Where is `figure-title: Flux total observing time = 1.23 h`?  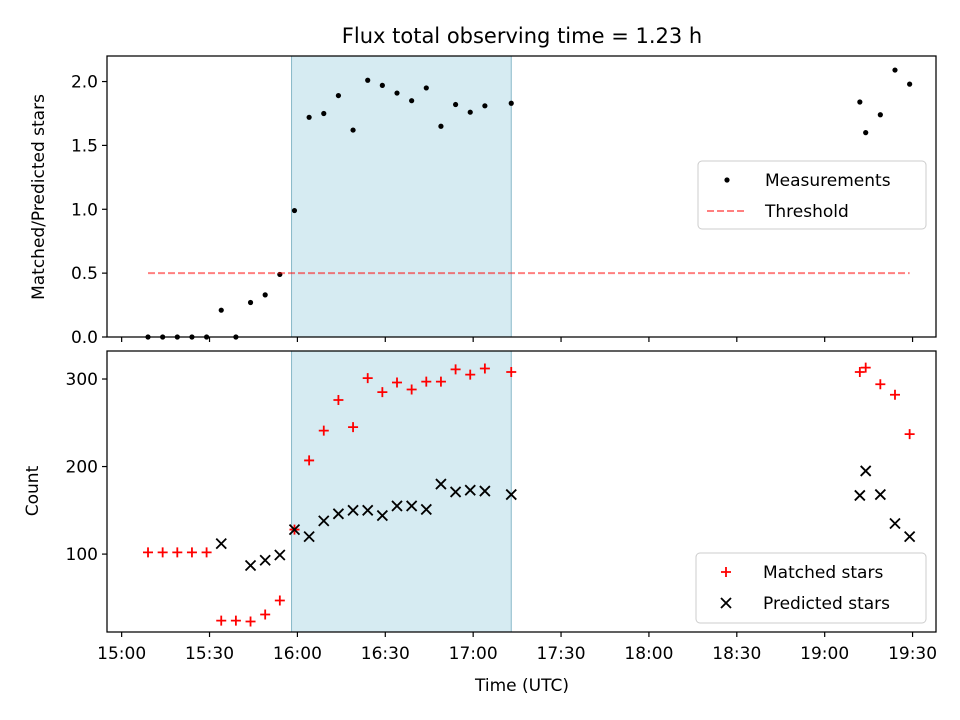
figure-title: Flux total observing time = 1.23 h is located at coordinates (522, 36).